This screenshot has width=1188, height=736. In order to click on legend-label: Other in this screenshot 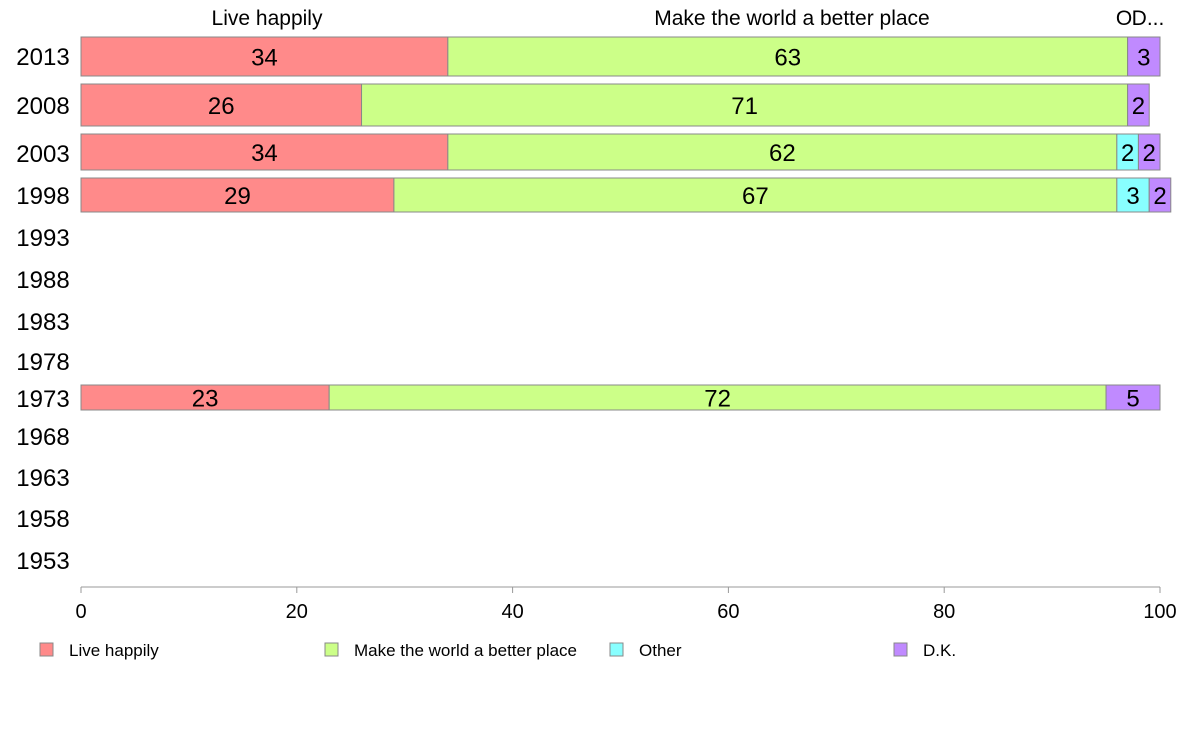, I will do `click(660, 650)`.